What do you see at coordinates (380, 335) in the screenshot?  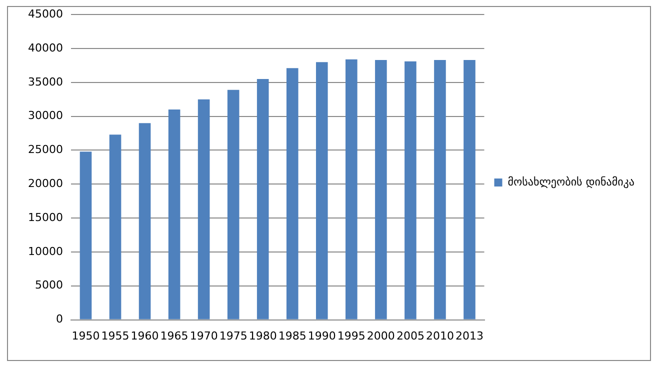 I see `x-tick-label: 2000` at bounding box center [380, 335].